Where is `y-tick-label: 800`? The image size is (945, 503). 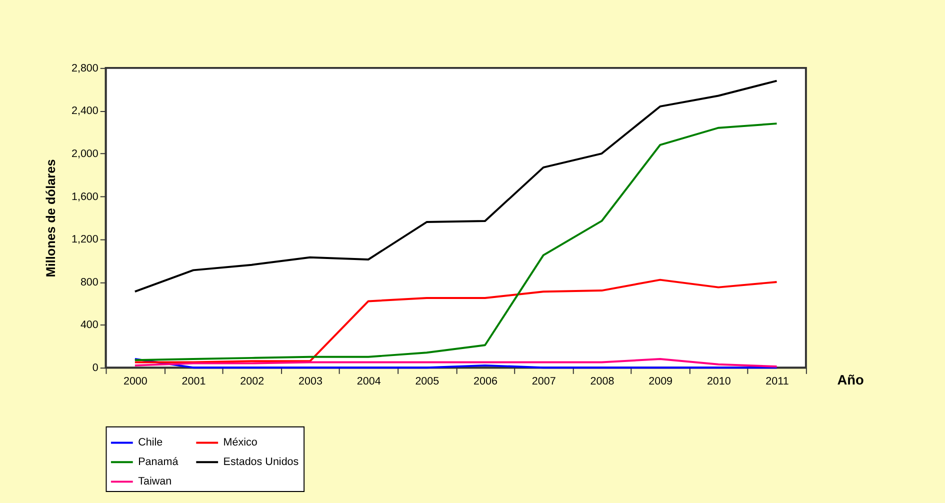
y-tick-label: 800 is located at coordinates (89, 282).